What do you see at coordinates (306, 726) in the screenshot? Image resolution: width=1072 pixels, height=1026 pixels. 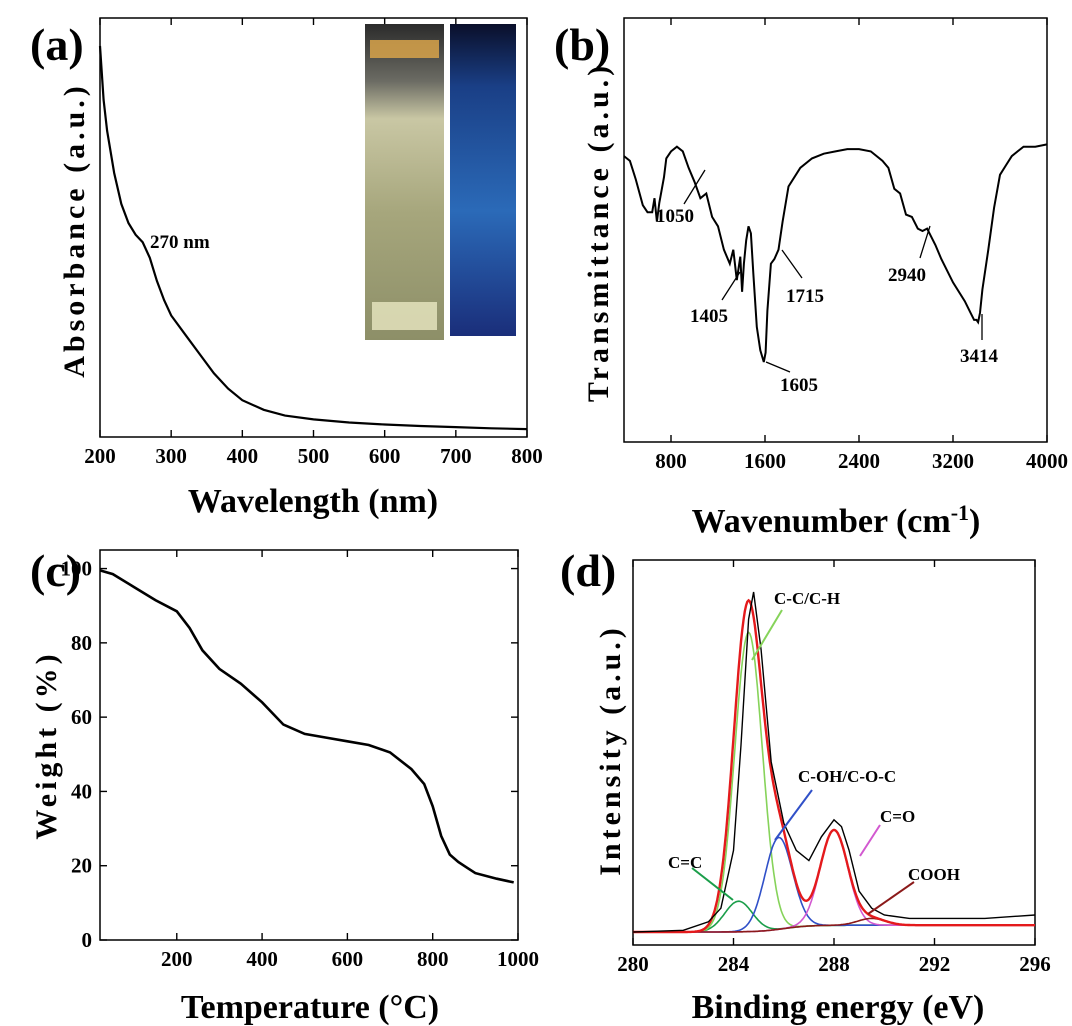 I see `tga-curve` at bounding box center [306, 726].